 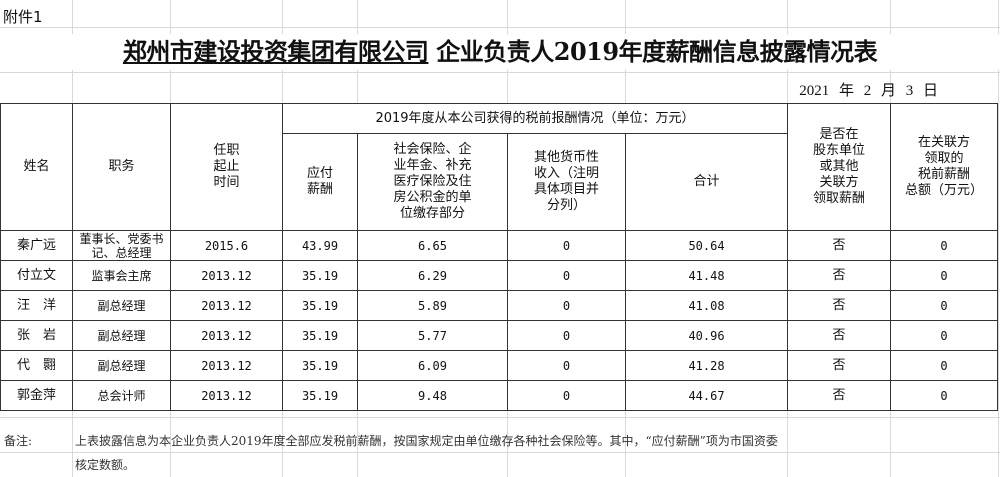 I want to click on notes-label: 备注:, so click(x=18, y=441).